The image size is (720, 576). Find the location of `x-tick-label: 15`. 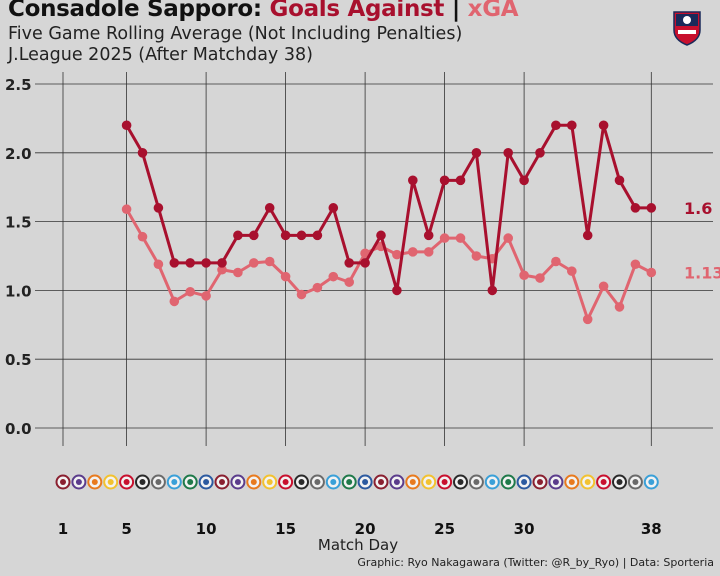

x-tick-label: 15 is located at coordinates (285, 529).